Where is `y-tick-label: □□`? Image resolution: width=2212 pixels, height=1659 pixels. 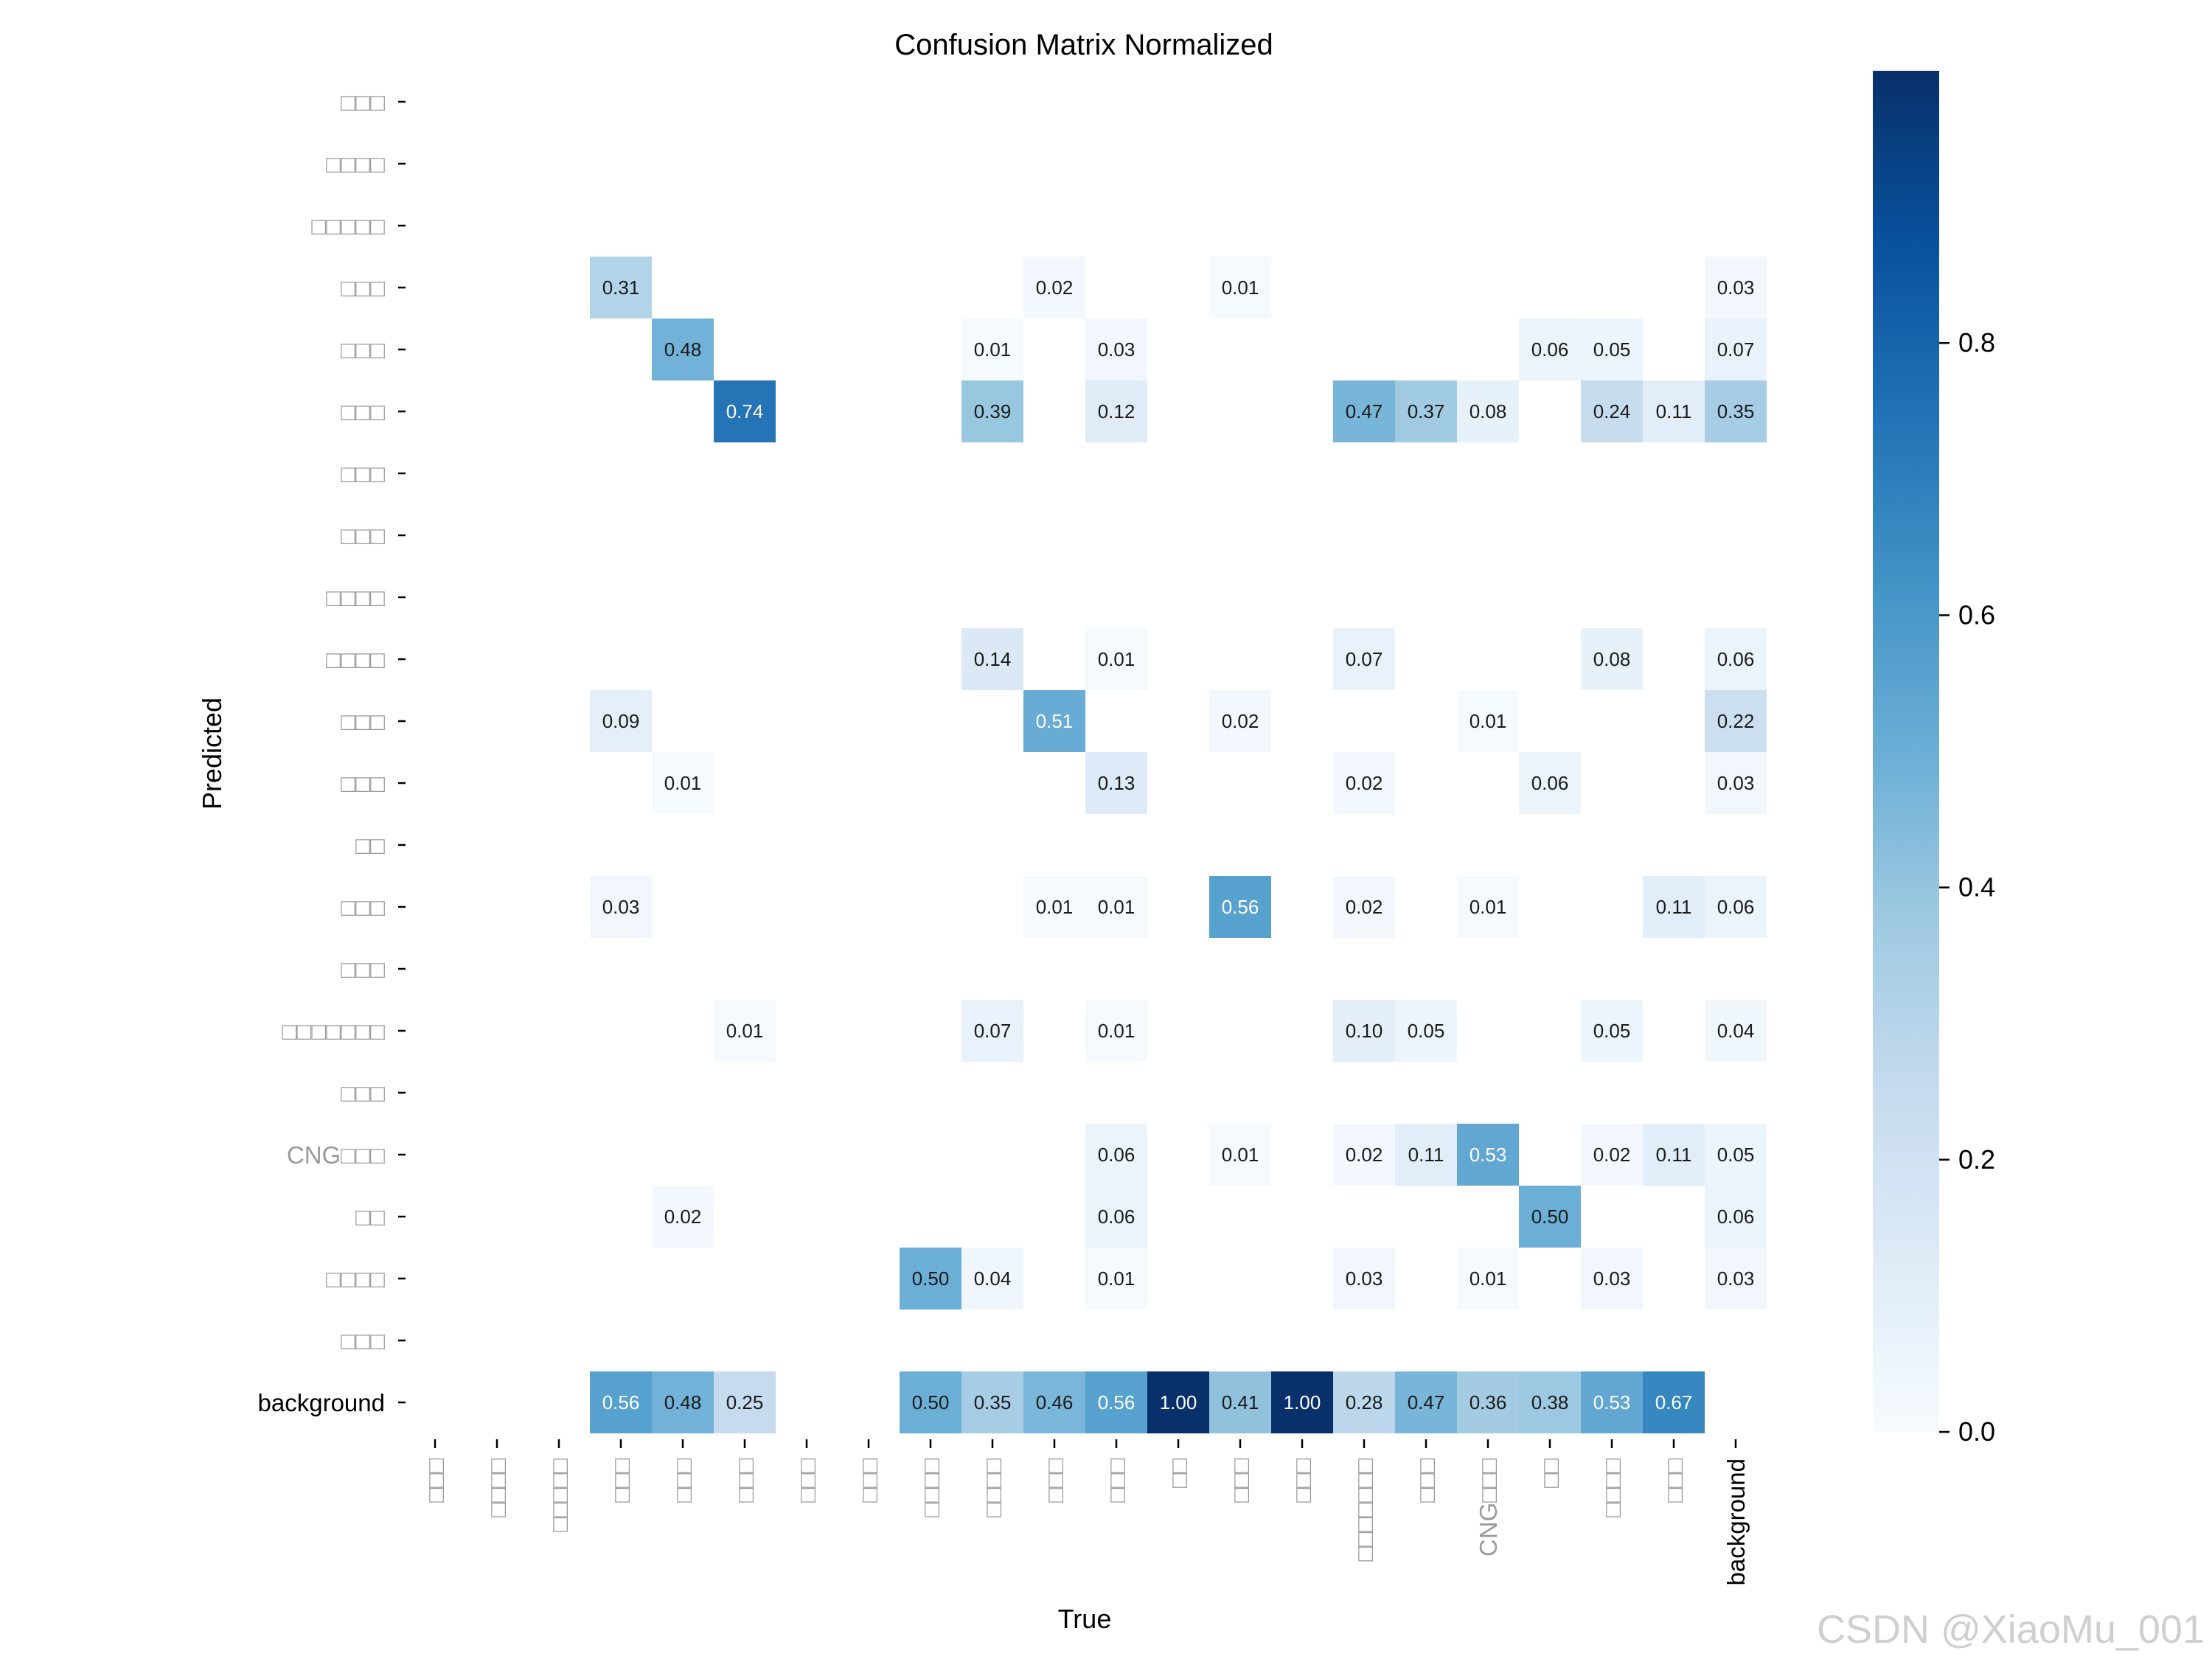 y-tick-label: □□ is located at coordinates (370, 845).